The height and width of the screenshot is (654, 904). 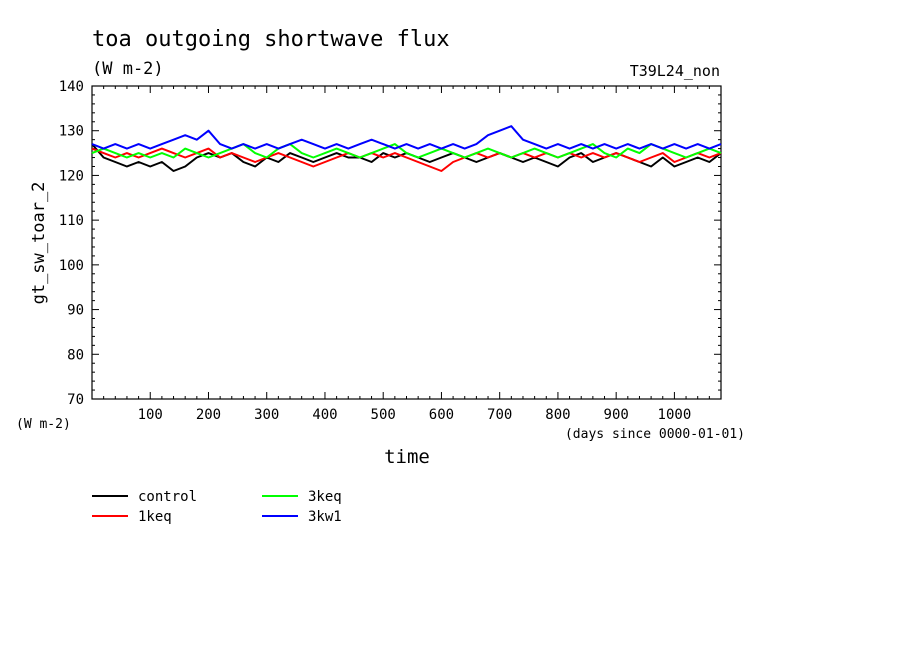 I want to click on y-tick-label: 120, so click(x=71, y=176).